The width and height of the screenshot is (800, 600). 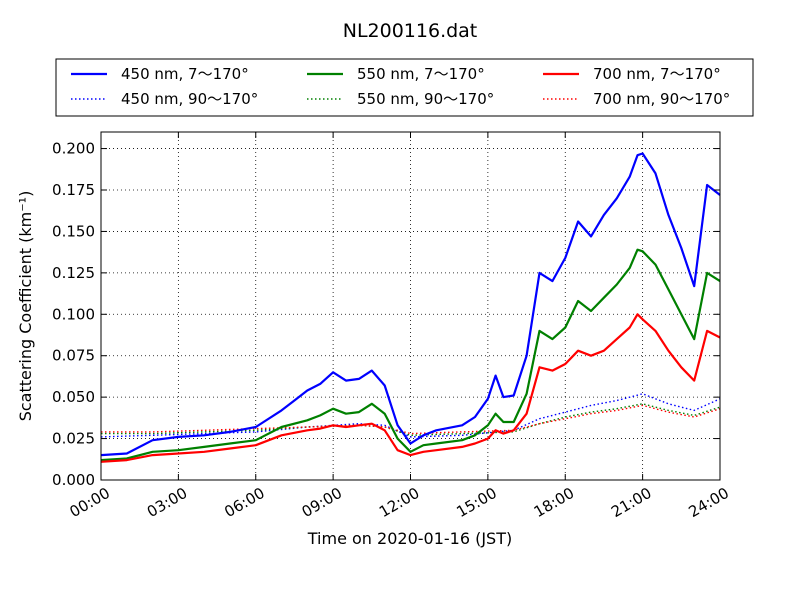 I want to click on x-tick-label: 00:00, so click(x=90, y=502).